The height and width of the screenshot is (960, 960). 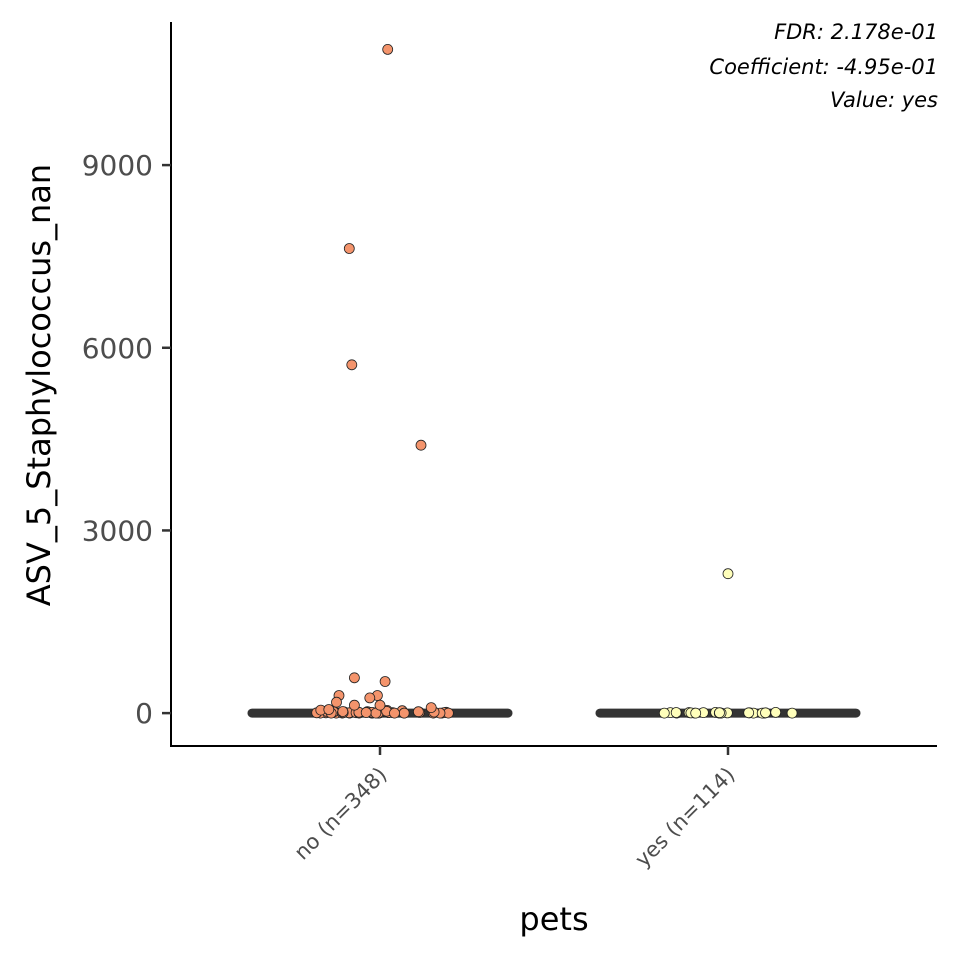 I want to click on y-axis-title: ASV_5_Staphylococcus_nan, so click(x=39, y=385).